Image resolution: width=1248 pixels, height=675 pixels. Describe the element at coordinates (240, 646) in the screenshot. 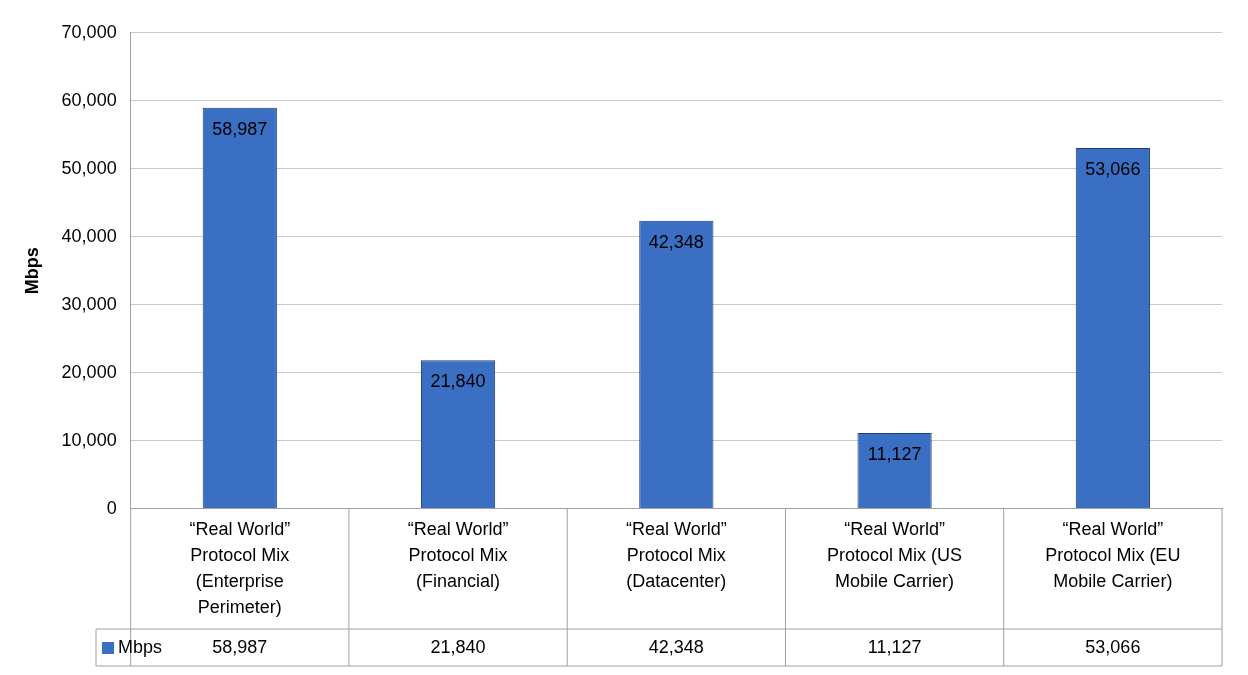

I see `data-label: 58,987` at that location.